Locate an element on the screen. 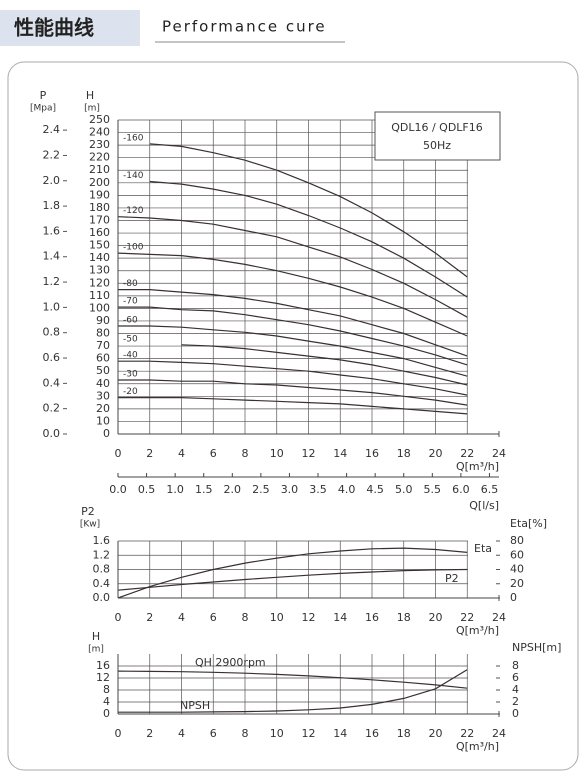 The height and width of the screenshot is (776, 584). y-tick-label: 90 is located at coordinates (103, 320).